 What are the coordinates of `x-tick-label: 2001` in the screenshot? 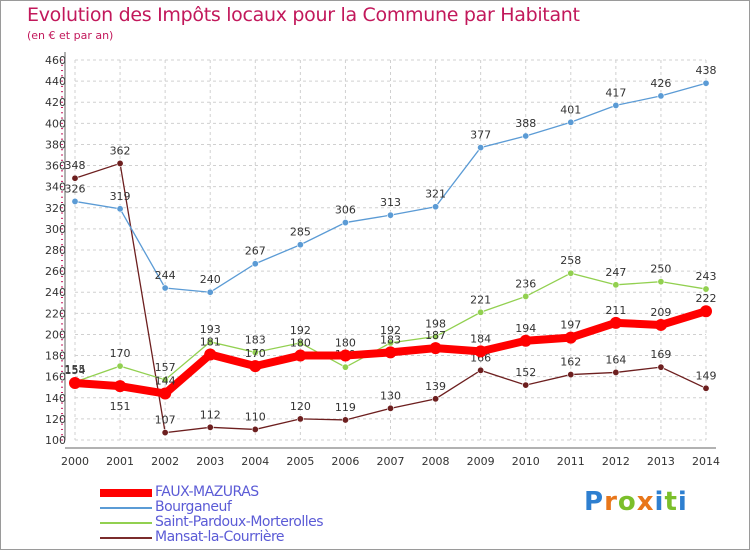 It's located at (120, 461).